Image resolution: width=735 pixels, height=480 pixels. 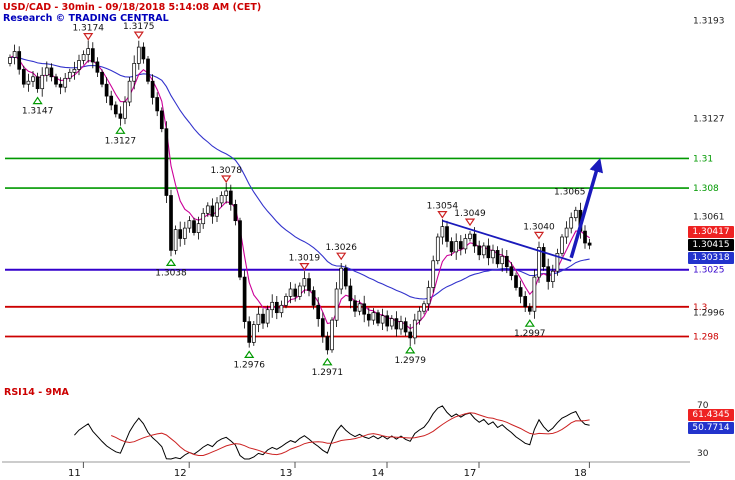 What do you see at coordinates (38, 112) in the screenshot?
I see `svg-text: 1.3147` at bounding box center [38, 112].